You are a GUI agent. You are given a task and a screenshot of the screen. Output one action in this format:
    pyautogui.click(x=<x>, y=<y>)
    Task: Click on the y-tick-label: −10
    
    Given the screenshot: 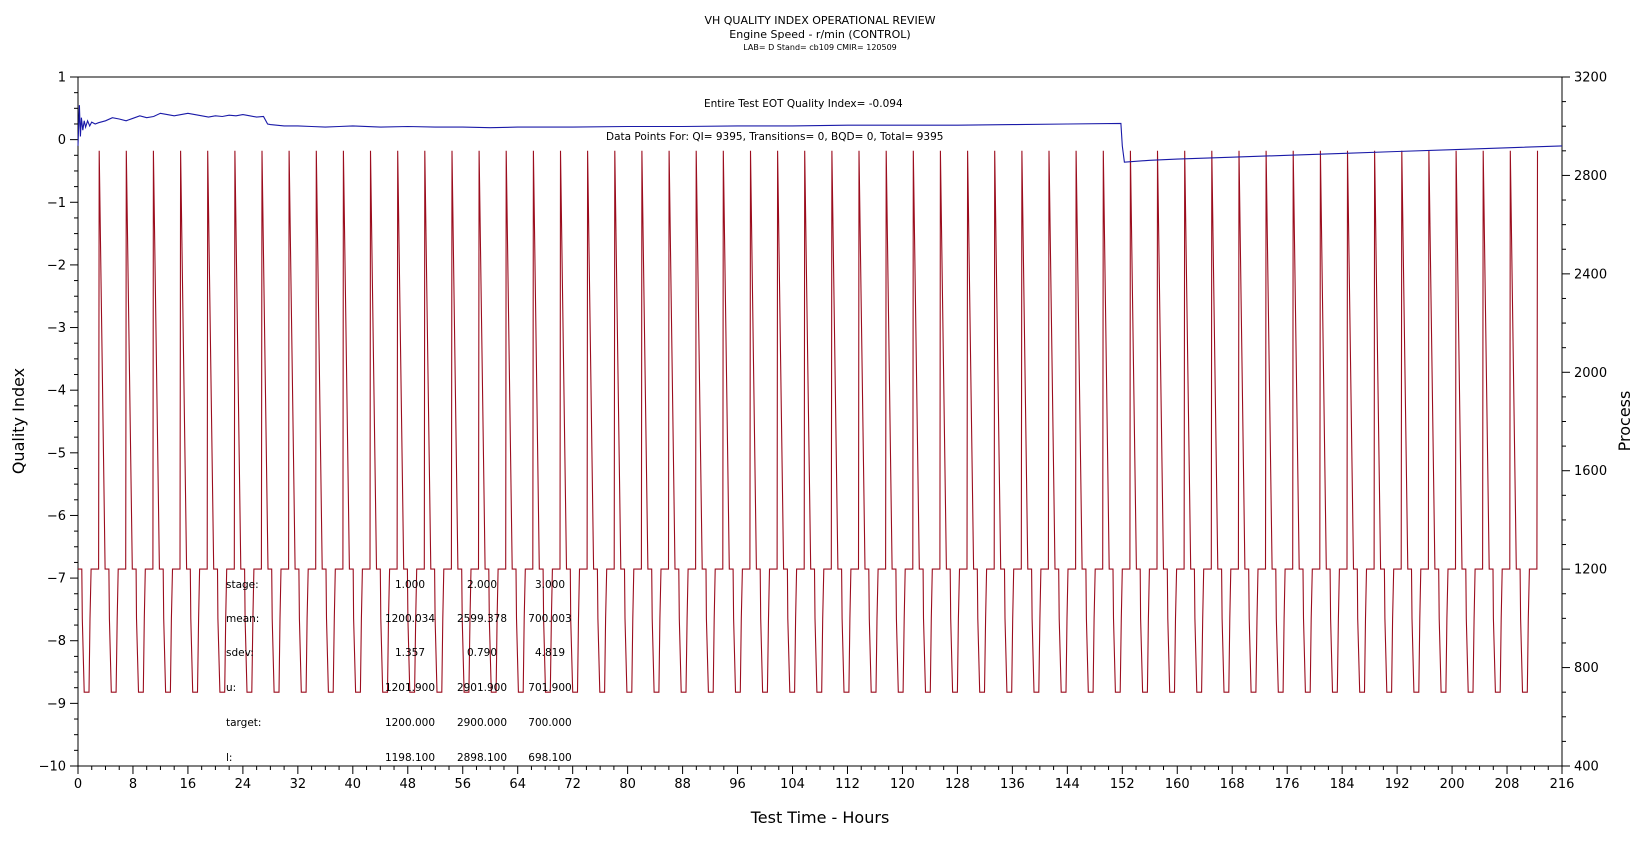 What is the action you would take?
    pyautogui.click(x=52, y=767)
    